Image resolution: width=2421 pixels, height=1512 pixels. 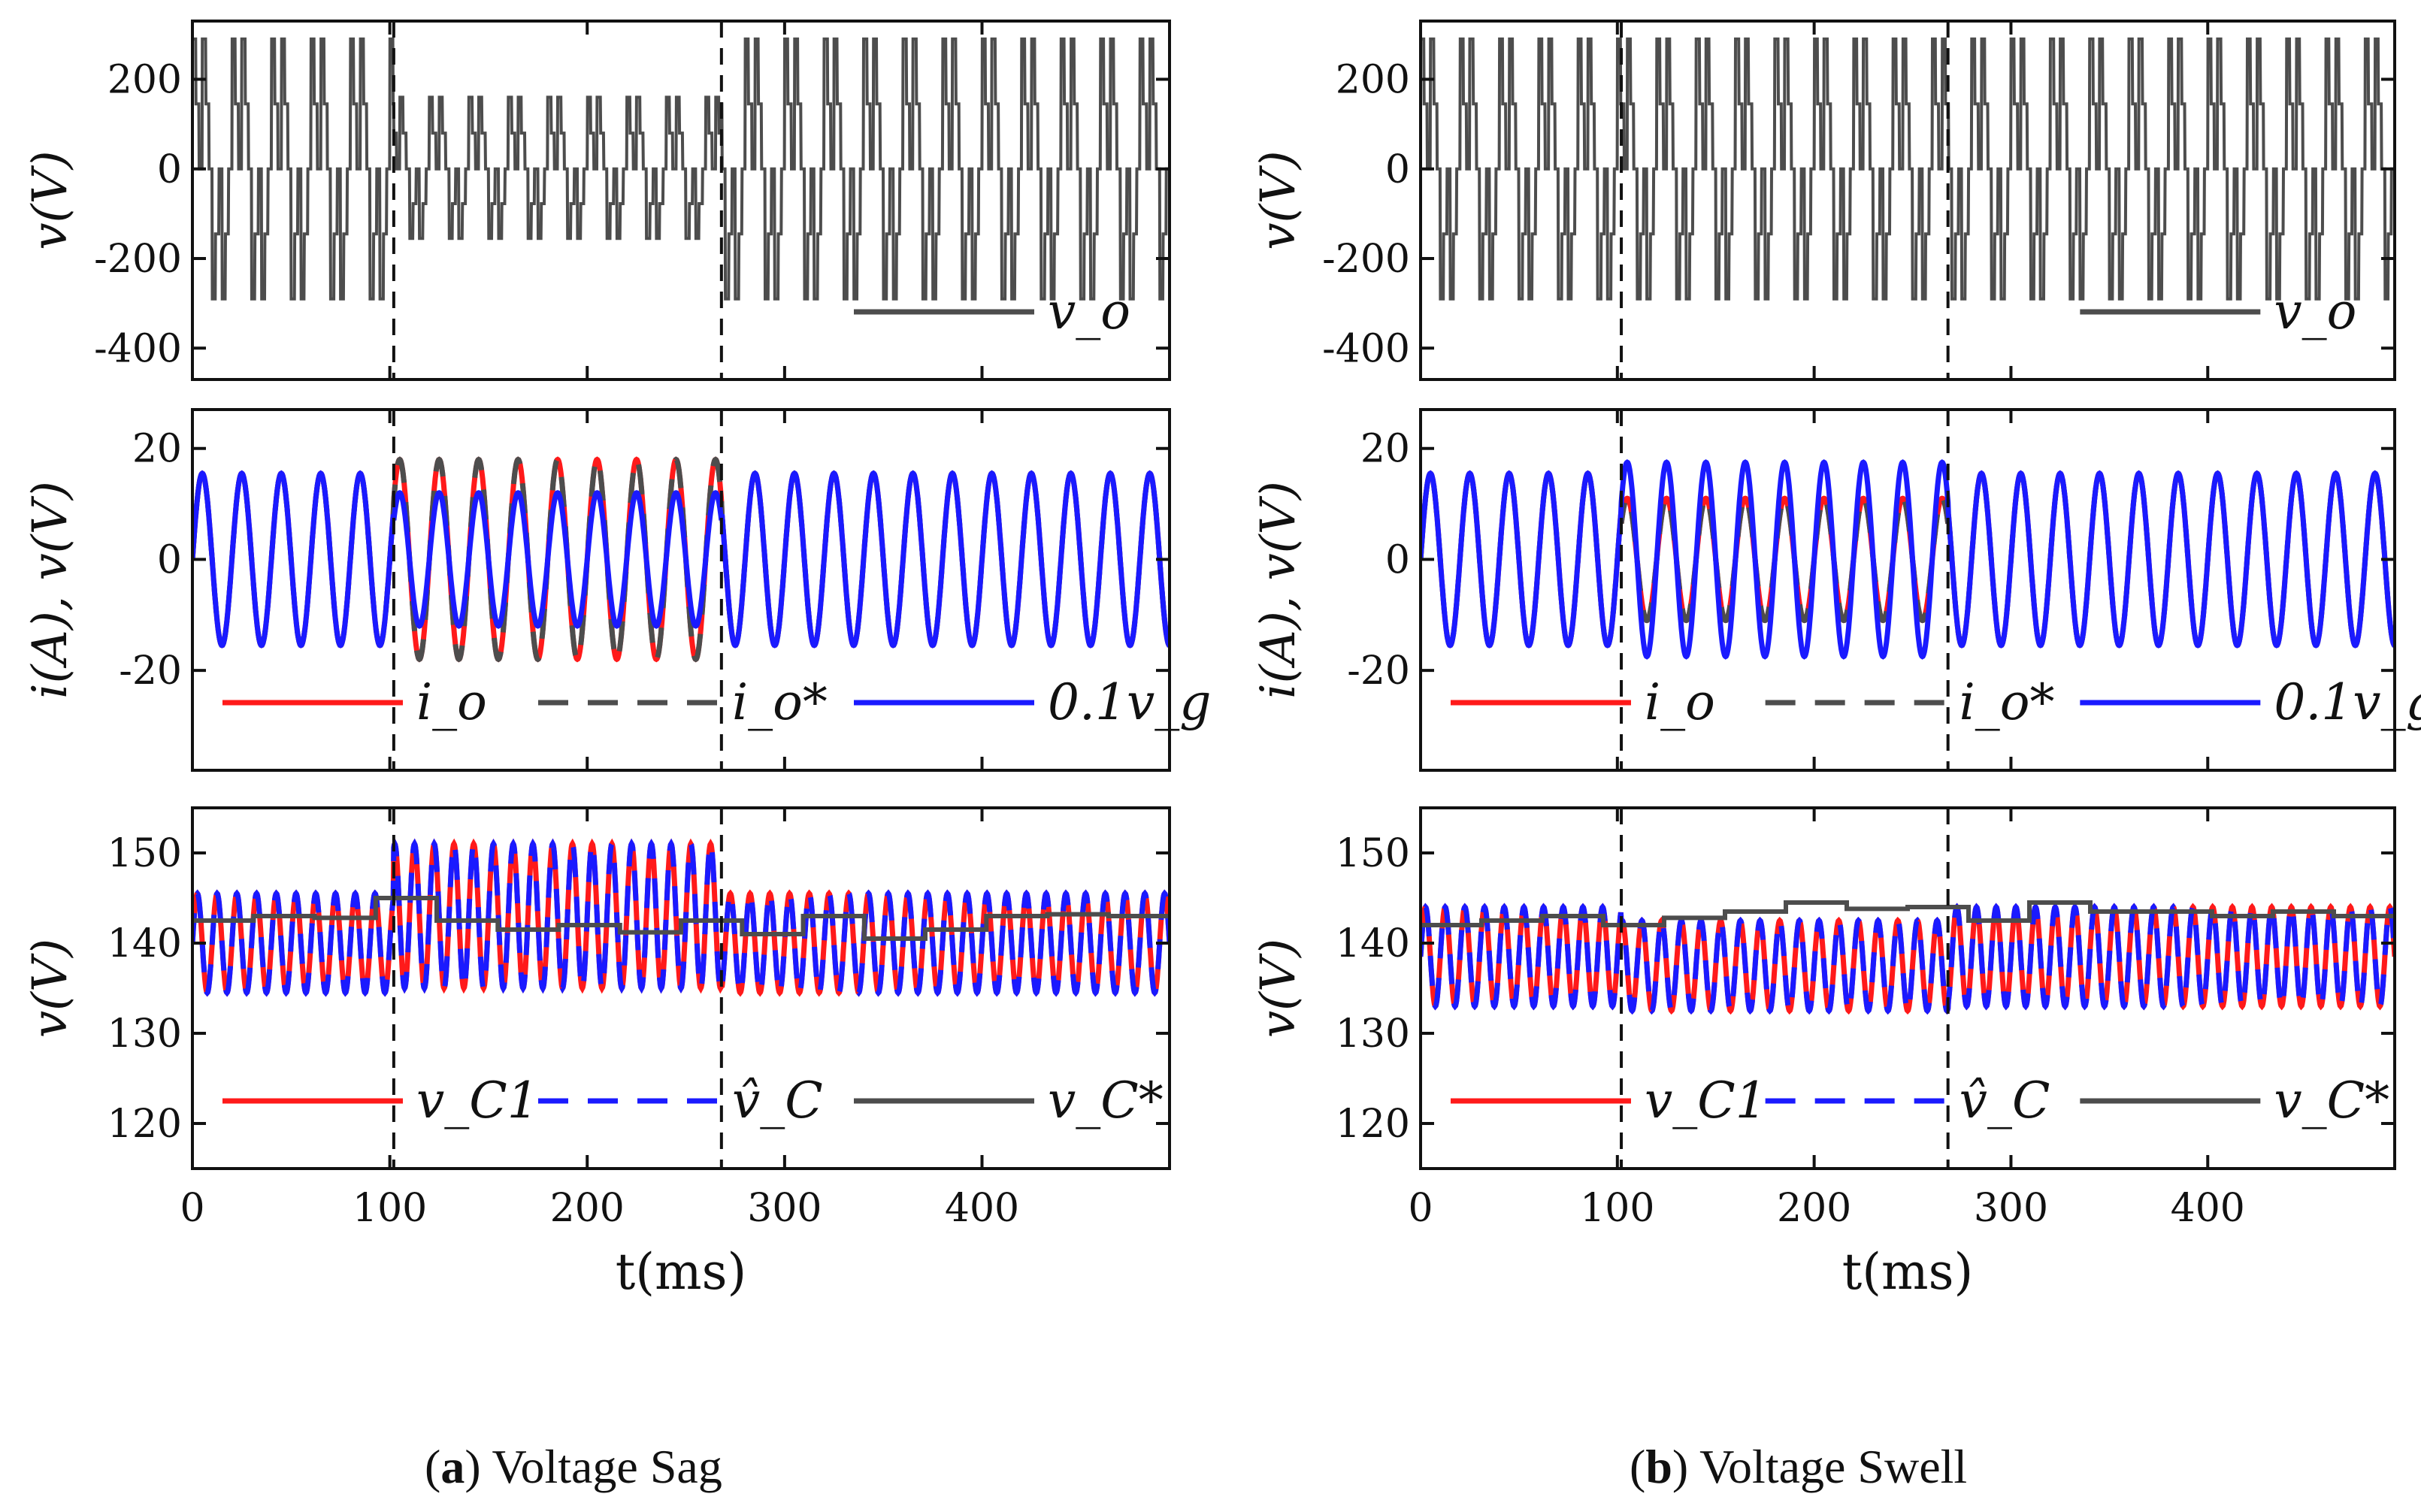 I want to click on caption-b-text: Voltage Swell, so click(x=1833, y=1466).